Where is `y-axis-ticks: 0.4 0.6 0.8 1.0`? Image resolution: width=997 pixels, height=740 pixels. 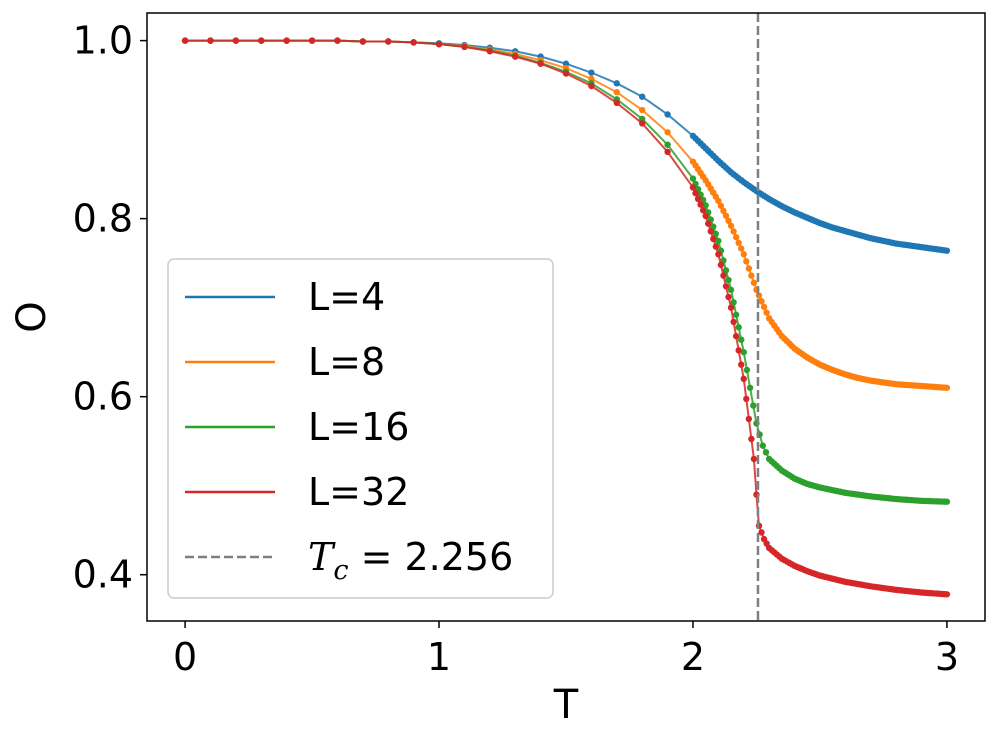
y-axis-ticks: 0.4 0.6 0.8 1.0 is located at coordinates (110, 308).